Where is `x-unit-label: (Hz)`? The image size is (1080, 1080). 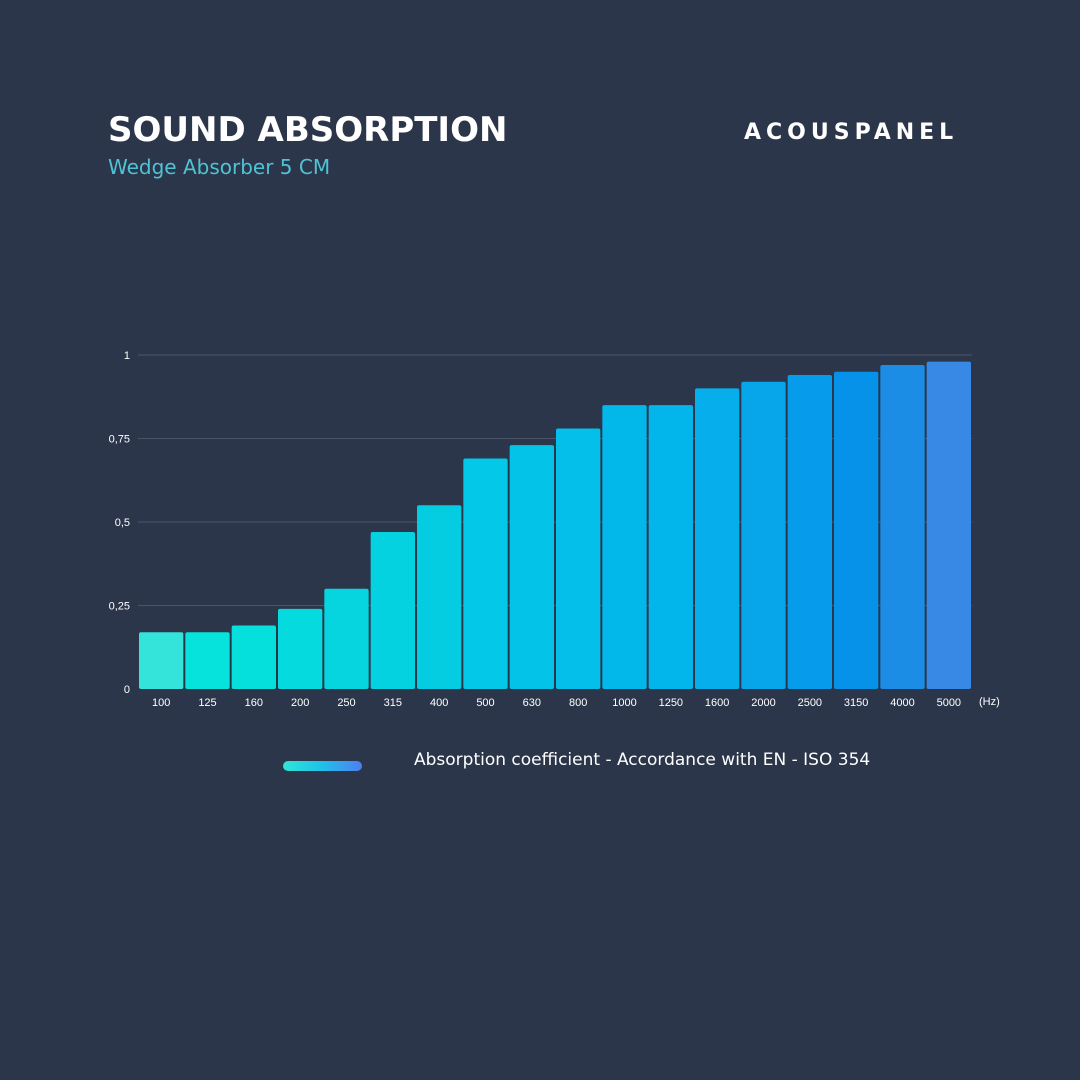
x-unit-label: (Hz) is located at coordinates (989, 702).